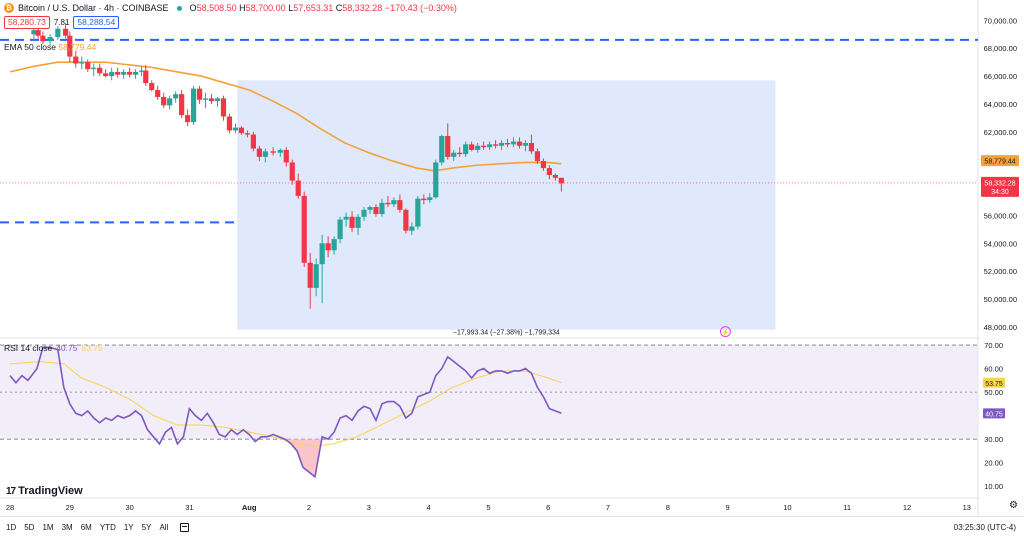 This screenshot has height=537, width=1024. What do you see at coordinates (185, 527) in the screenshot?
I see `calendar-icon` at bounding box center [185, 527].